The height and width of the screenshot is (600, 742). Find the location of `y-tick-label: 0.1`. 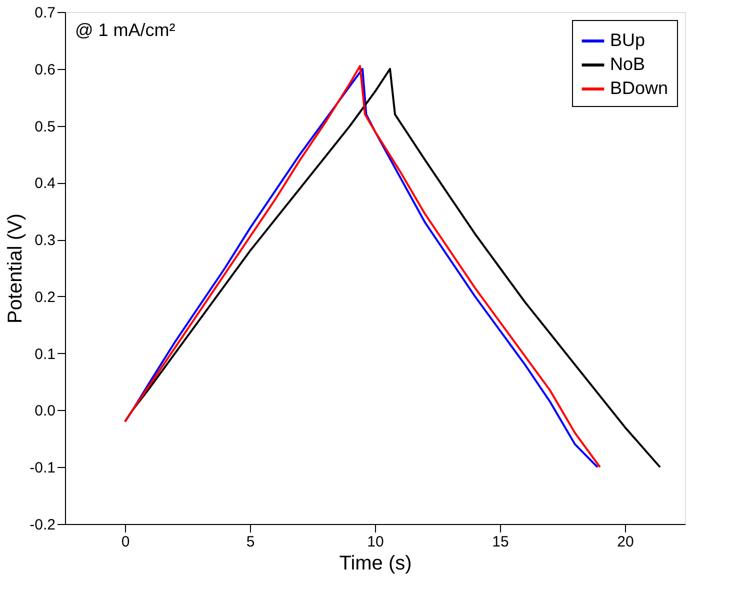

y-tick-label: 0.1 is located at coordinates (45, 354).